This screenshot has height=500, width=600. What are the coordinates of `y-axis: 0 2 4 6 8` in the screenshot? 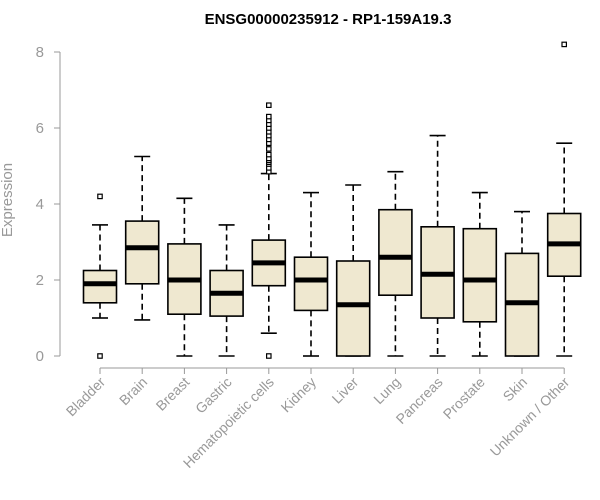 It's located at (48, 204).